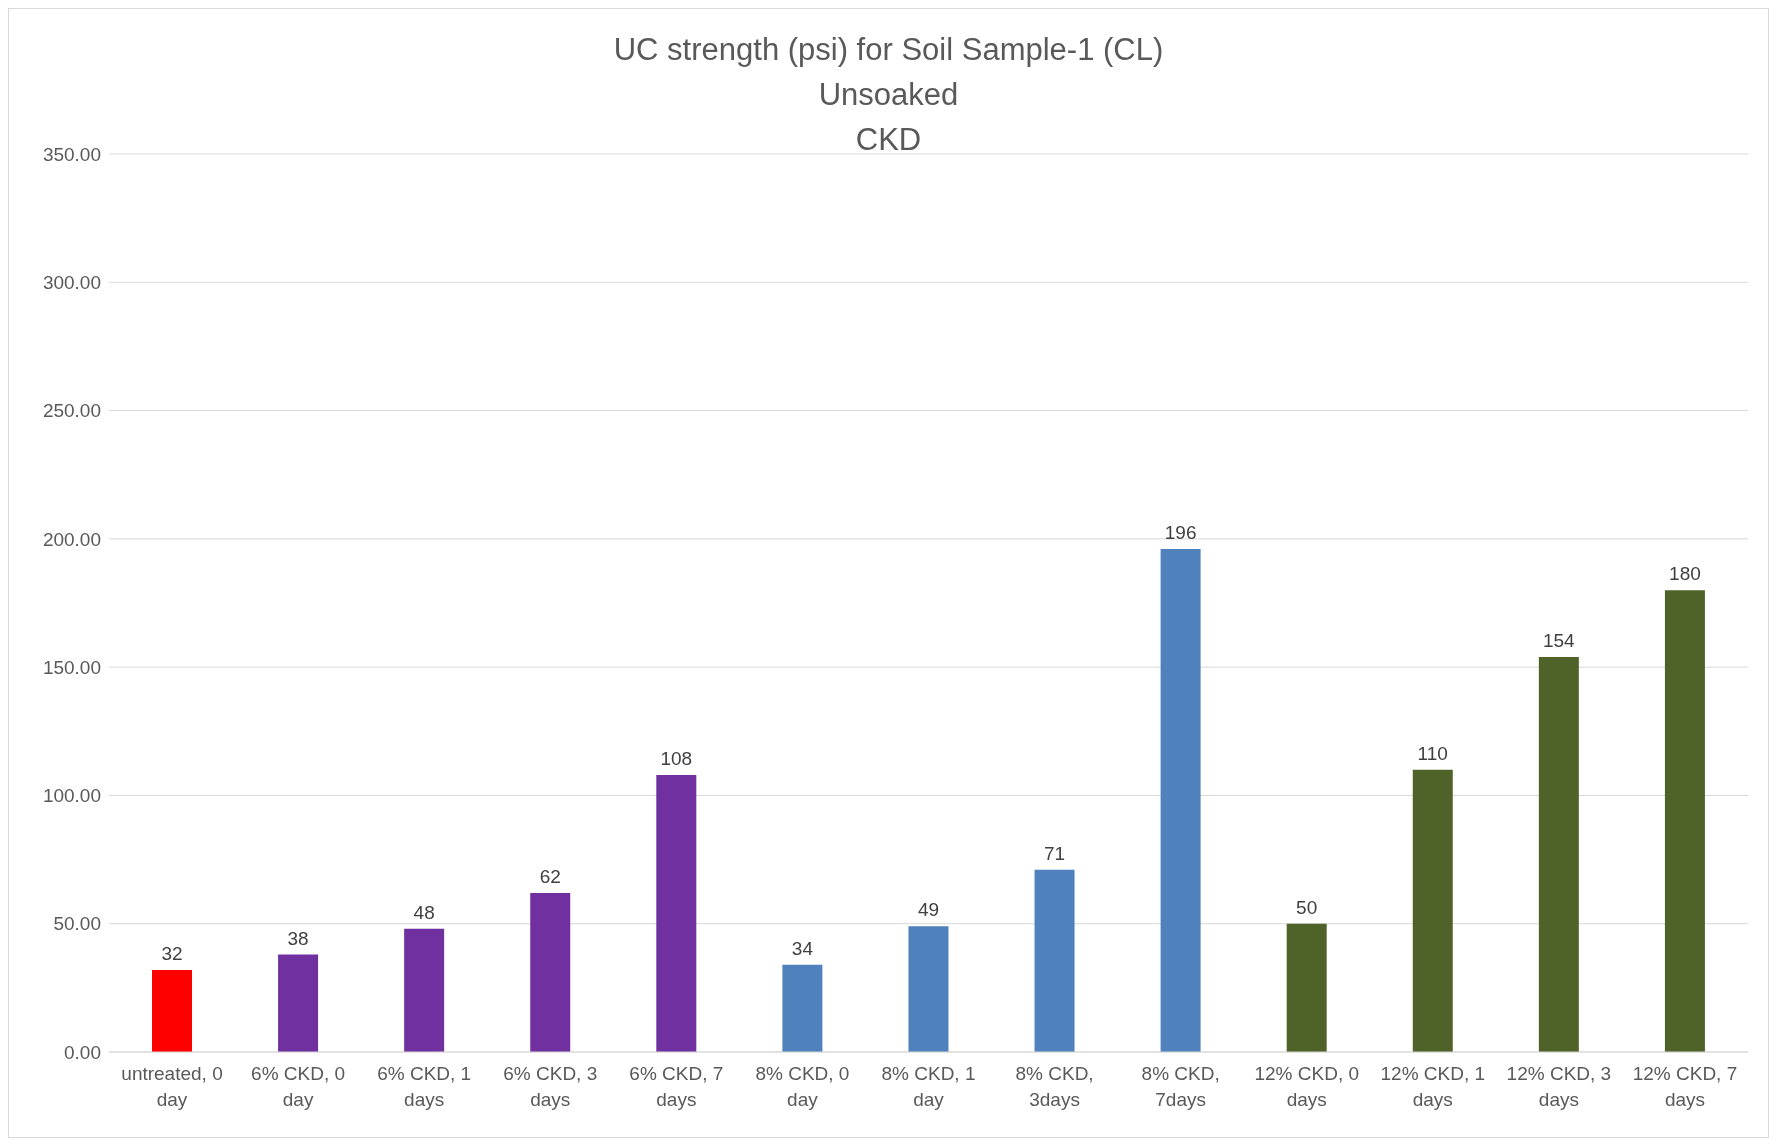 The width and height of the screenshot is (1777, 1146). What do you see at coordinates (82, 1052) in the screenshot?
I see `y-tick-label: 0.00` at bounding box center [82, 1052].